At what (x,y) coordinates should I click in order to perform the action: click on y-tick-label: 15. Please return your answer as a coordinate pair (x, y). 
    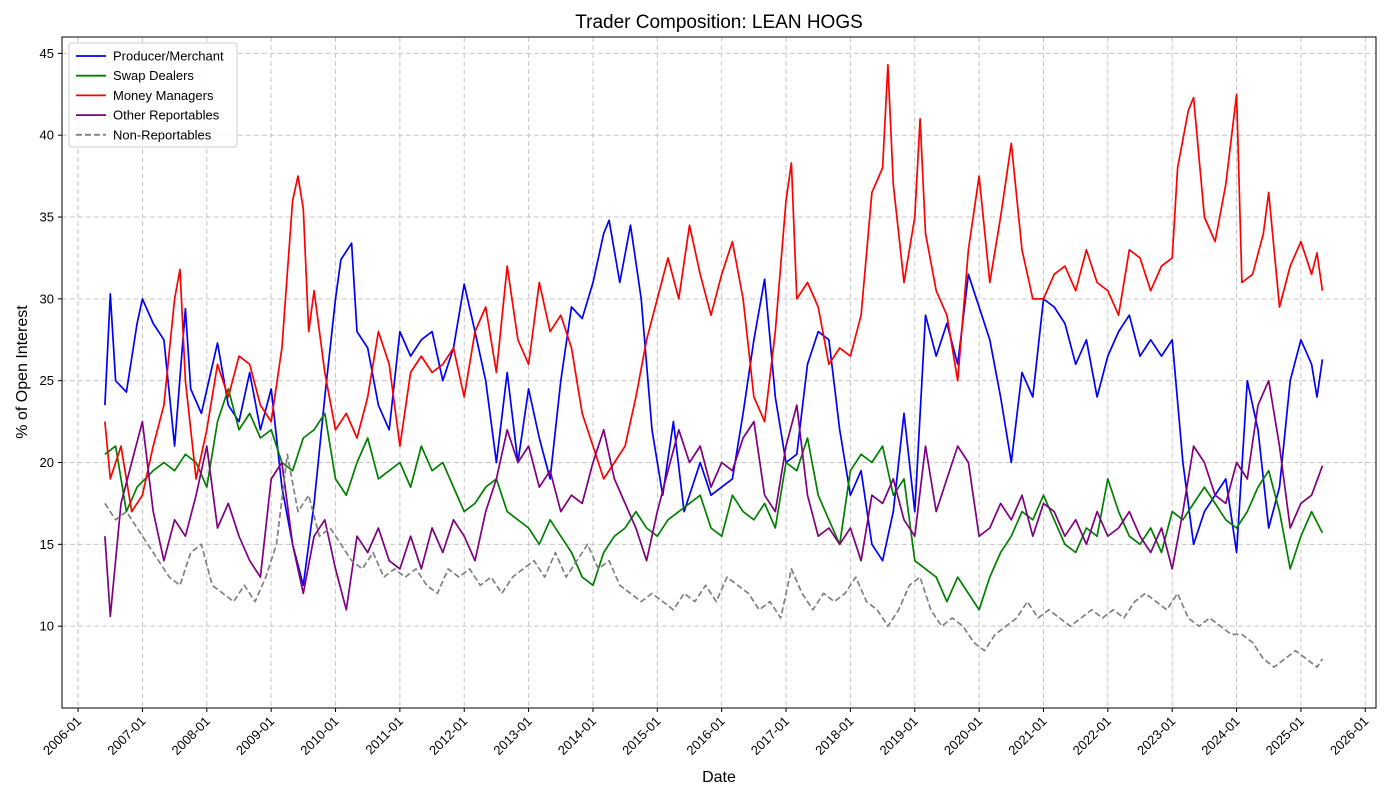
    Looking at the image, I should click on (47, 544).